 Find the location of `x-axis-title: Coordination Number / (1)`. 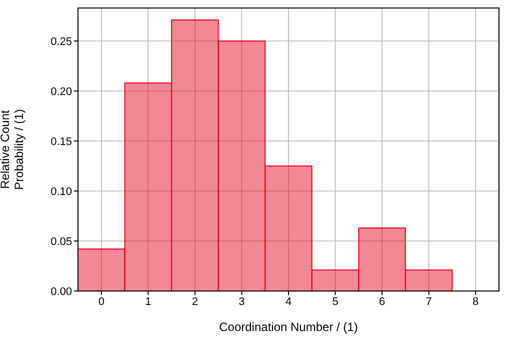

x-axis-title: Coordination Number / (1) is located at coordinates (288, 327).